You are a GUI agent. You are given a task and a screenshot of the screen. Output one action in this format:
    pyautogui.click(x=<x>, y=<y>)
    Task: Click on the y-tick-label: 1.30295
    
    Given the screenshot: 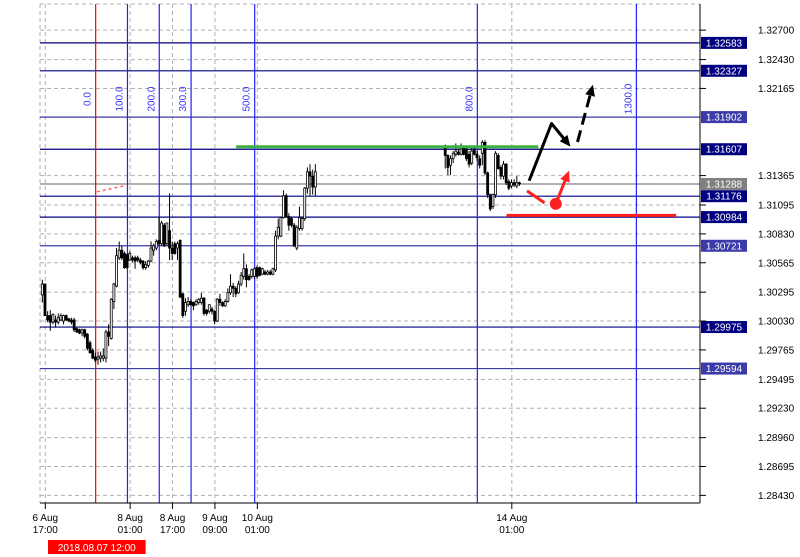 What is the action you would take?
    pyautogui.click(x=776, y=293)
    